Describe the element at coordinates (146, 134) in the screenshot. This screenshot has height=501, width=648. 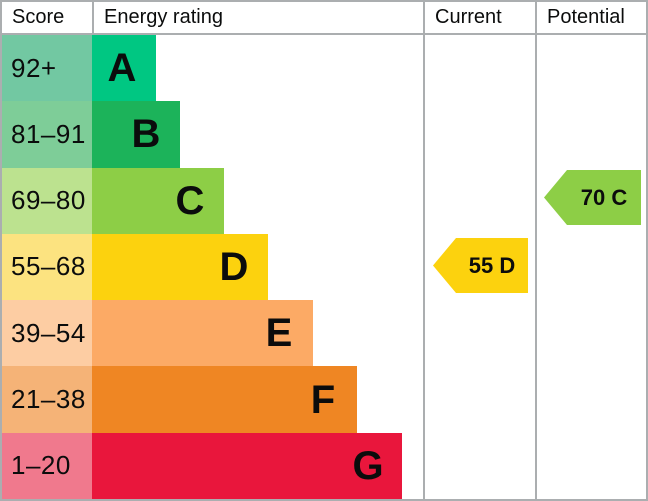
I see `rating-letter-b: B` at that location.